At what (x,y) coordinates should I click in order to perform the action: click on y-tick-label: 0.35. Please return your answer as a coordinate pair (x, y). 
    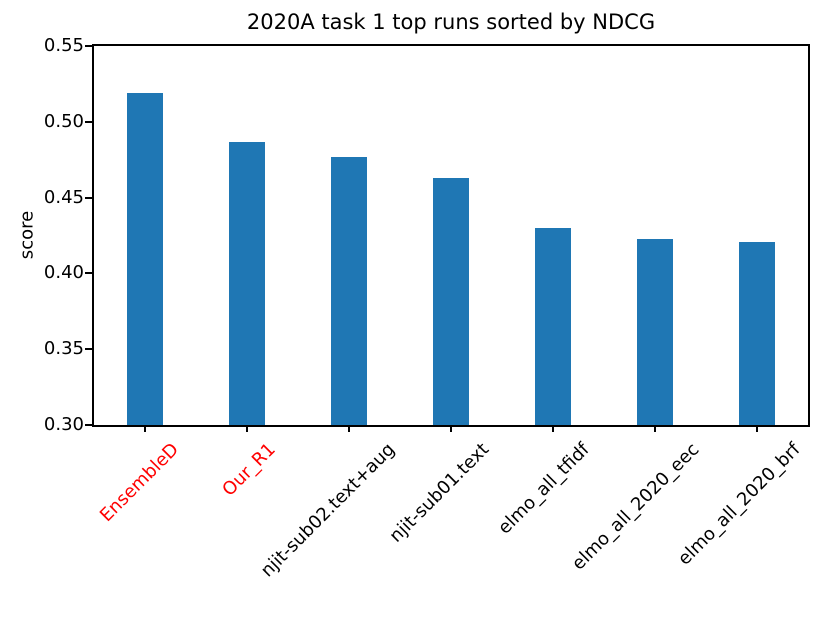
    Looking at the image, I should click on (63, 349).